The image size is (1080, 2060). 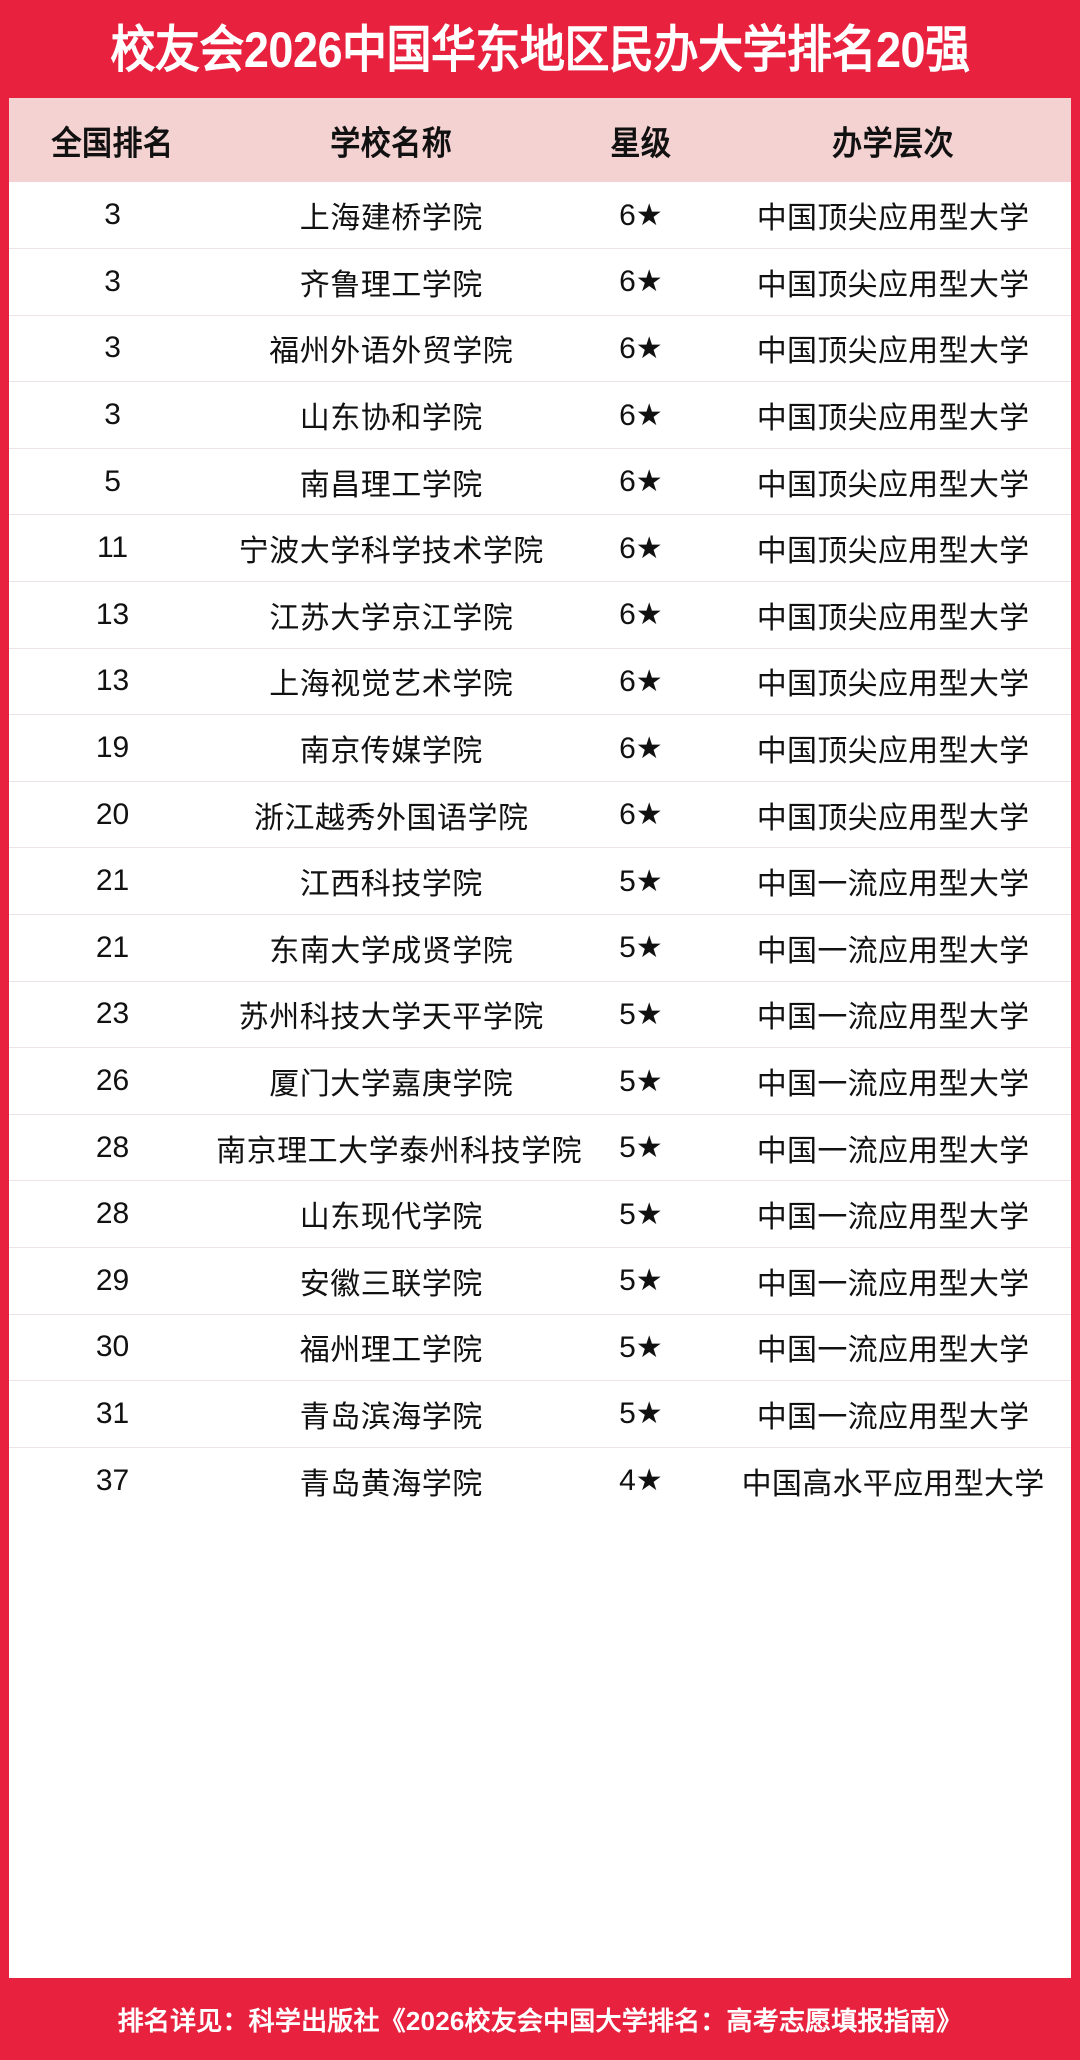 I want to click on table-cell-school-name: 苏州科技大学天平学院, so click(x=391, y=1014).